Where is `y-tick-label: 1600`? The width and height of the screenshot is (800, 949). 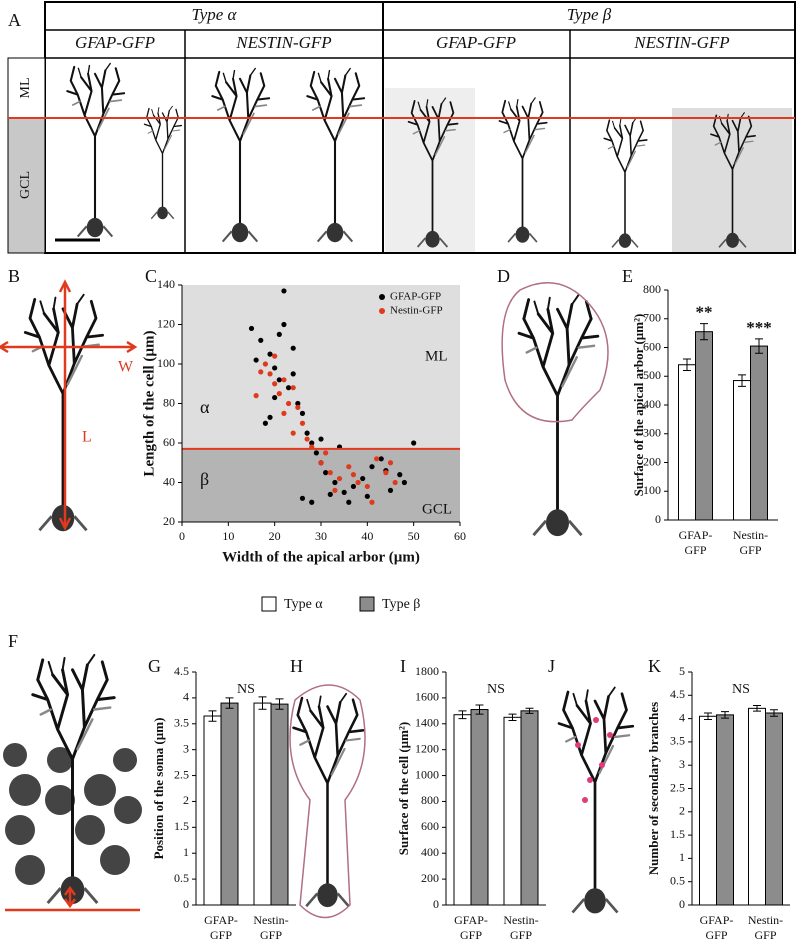
y-tick-label: 1600 is located at coordinates (427, 697).